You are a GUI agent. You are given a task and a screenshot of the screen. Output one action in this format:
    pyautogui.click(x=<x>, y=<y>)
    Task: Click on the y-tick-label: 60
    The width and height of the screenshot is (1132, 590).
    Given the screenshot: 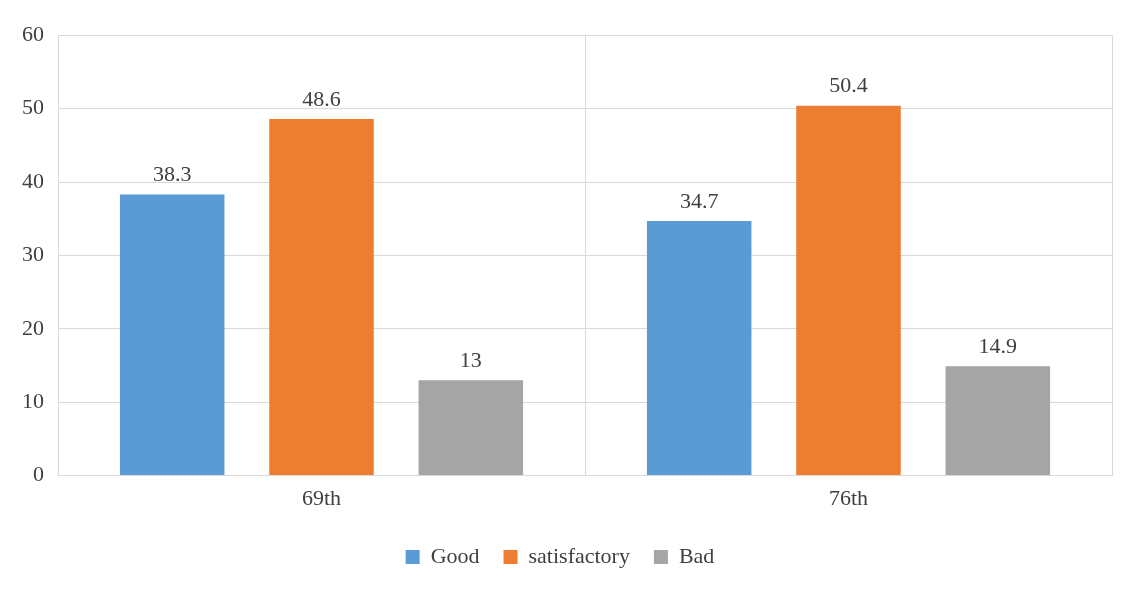 What is the action you would take?
    pyautogui.click(x=33, y=33)
    